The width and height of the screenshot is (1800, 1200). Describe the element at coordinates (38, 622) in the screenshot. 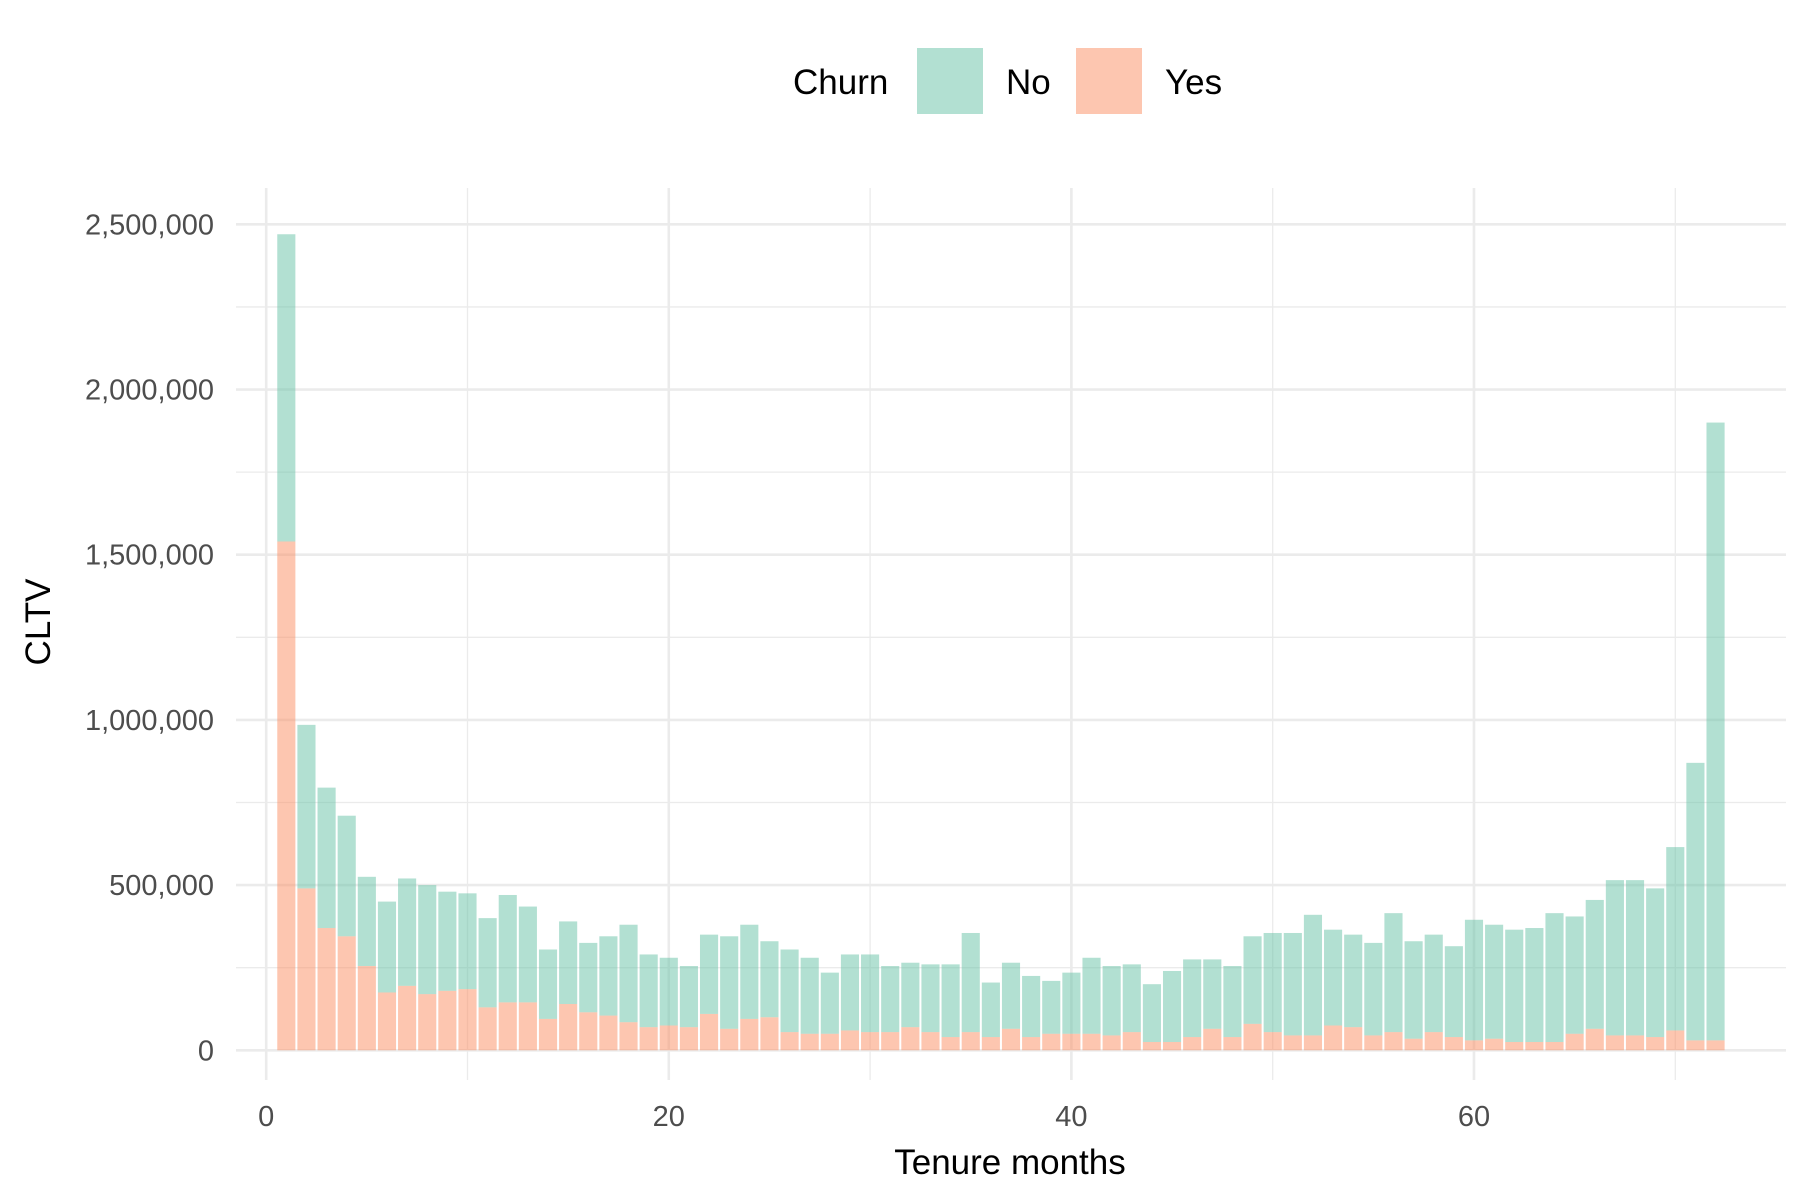

I see `y-axis-title: CLTV` at that location.